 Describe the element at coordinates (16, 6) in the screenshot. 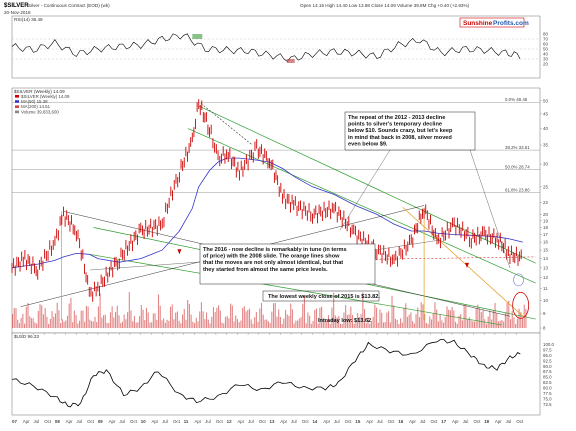

I see `symbol-label: $SILVER` at that location.